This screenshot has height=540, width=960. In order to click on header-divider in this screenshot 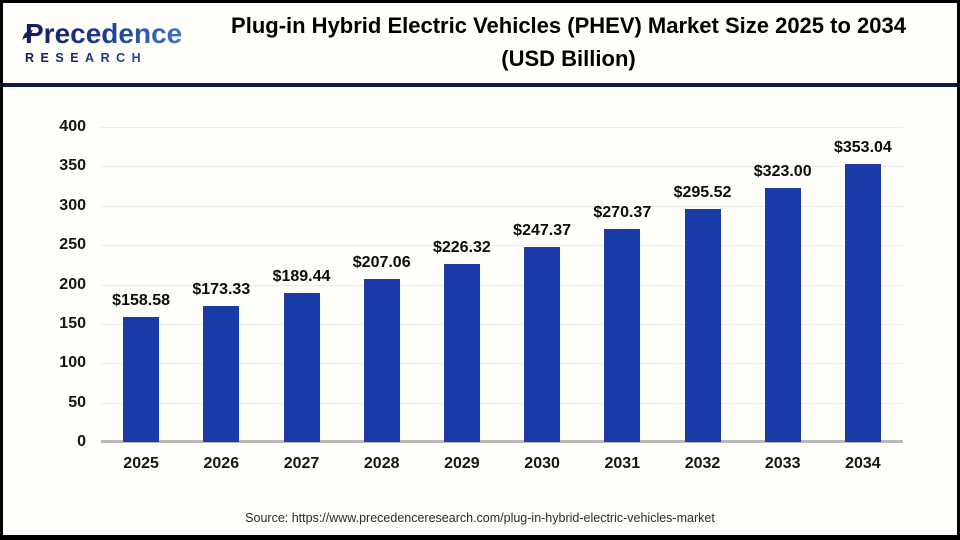, I will do `click(480, 85)`.